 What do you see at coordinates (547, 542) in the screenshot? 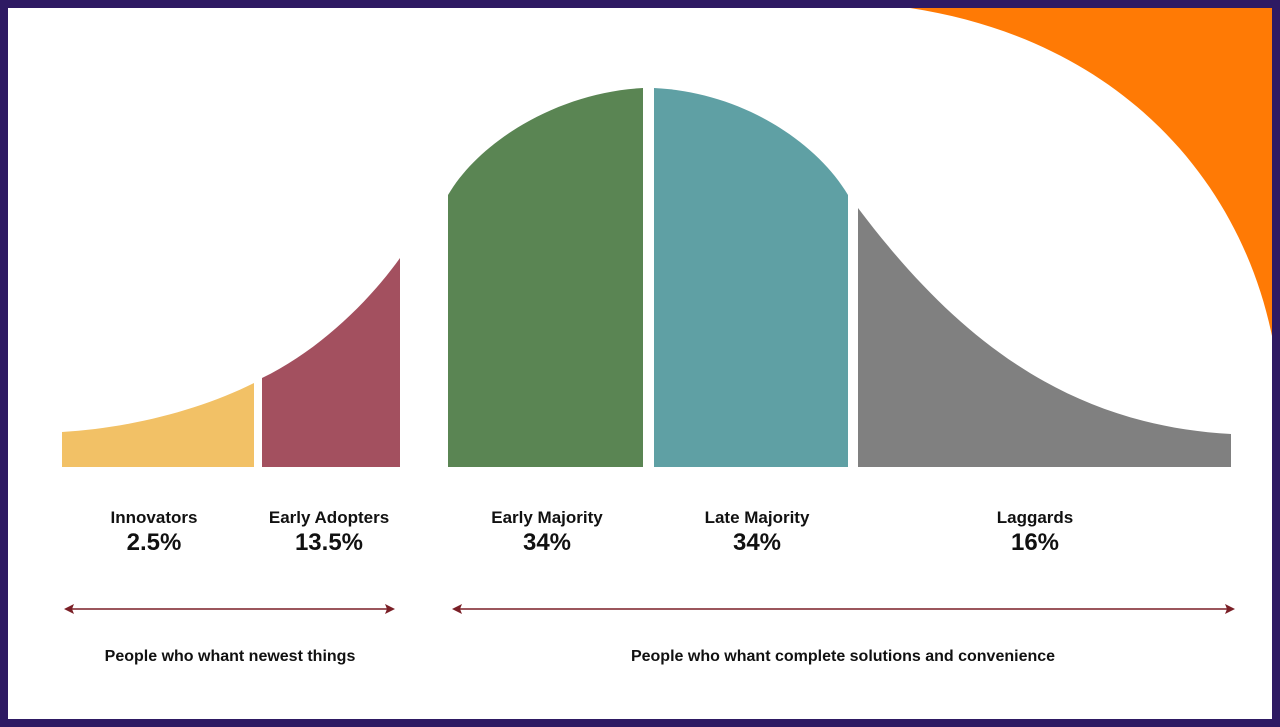
I see `label-early-majority-percent: 34%` at bounding box center [547, 542].